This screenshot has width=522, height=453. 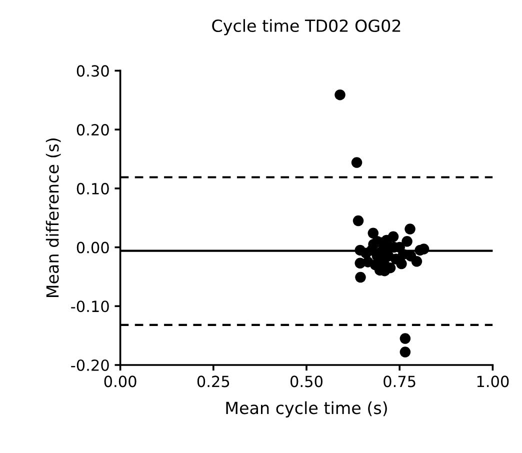 What do you see at coordinates (306, 382) in the screenshot?
I see `x-tick-label: 0.50` at bounding box center [306, 382].